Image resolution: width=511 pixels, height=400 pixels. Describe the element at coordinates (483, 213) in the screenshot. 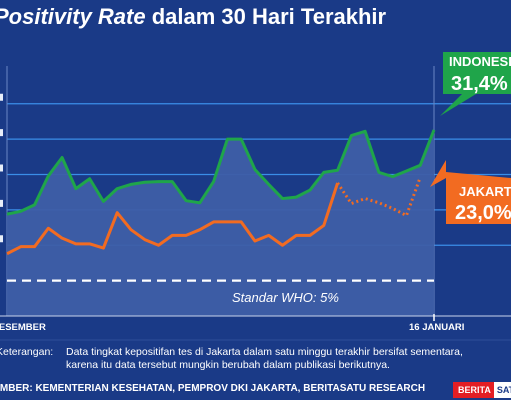

I see `jakarta-label-value: 23,0%` at that location.